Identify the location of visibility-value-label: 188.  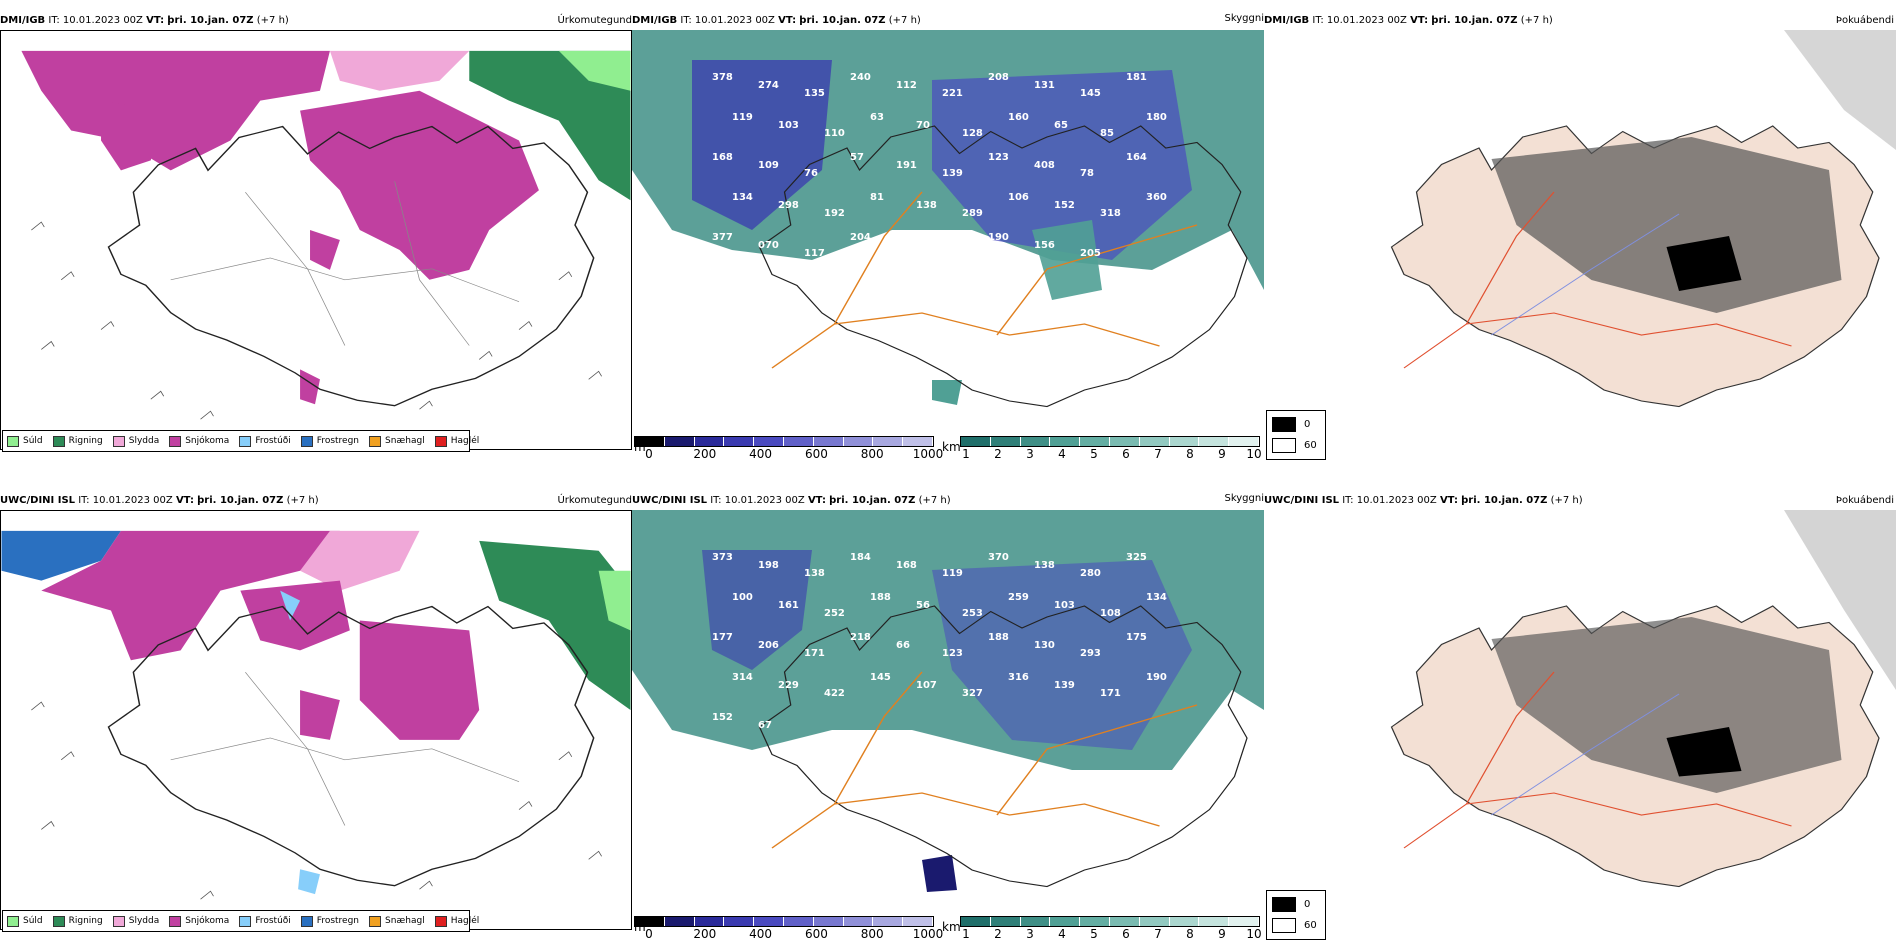
(998, 637).